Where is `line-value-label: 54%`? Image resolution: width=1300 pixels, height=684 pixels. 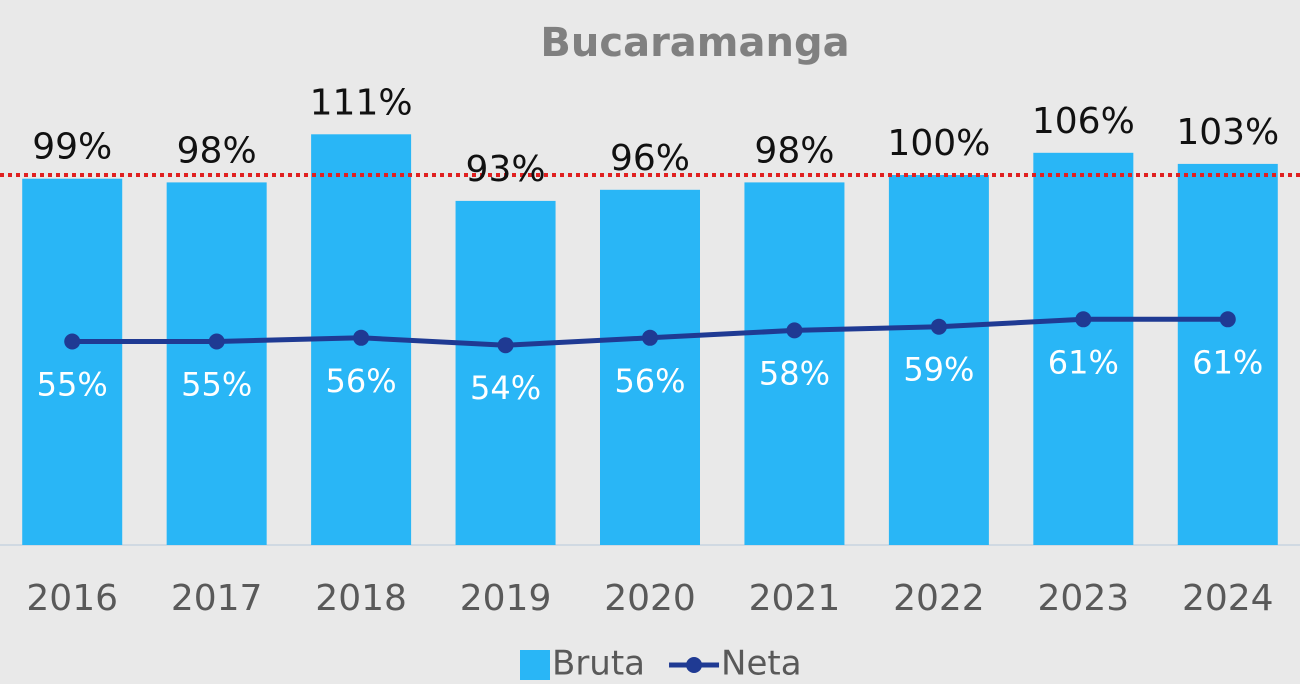 line-value-label: 54% is located at coordinates (505, 388).